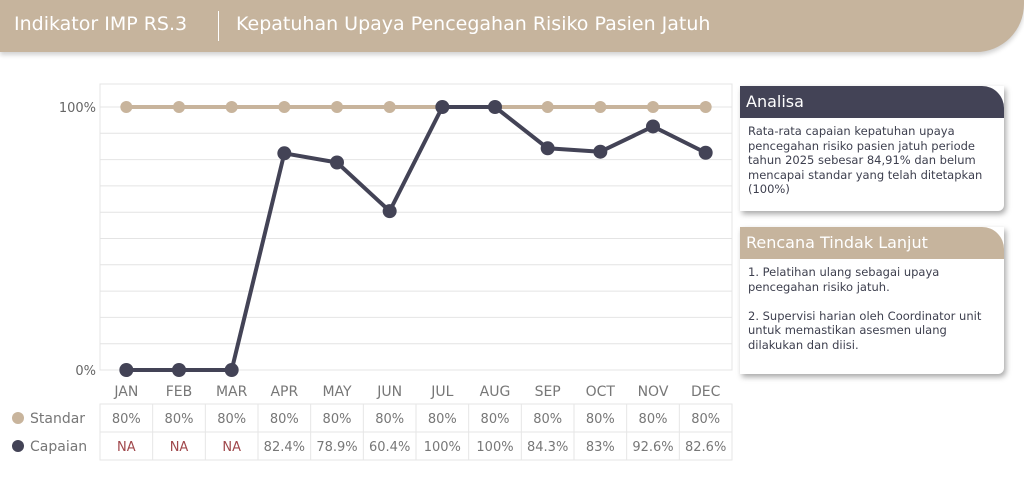  What do you see at coordinates (547, 447) in the screenshot?
I see `table-cell: 84.3%` at bounding box center [547, 447].